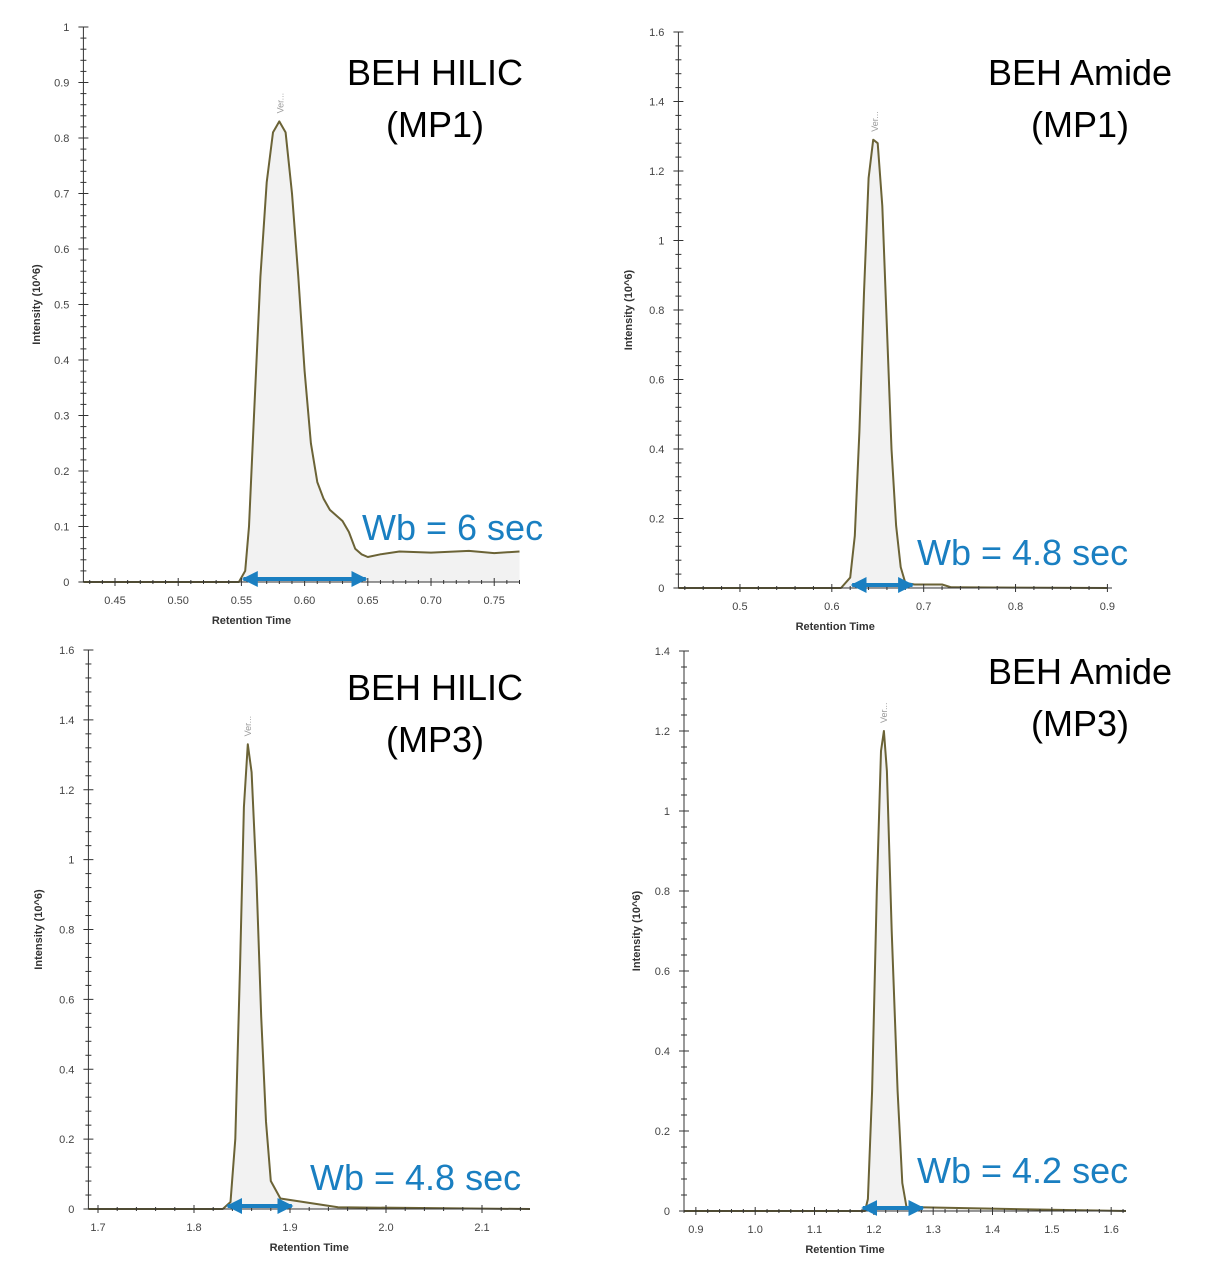 The width and height of the screenshot is (1208, 1280). What do you see at coordinates (494, 601) in the screenshot?
I see `x-tick-label: 0.75` at bounding box center [494, 601].